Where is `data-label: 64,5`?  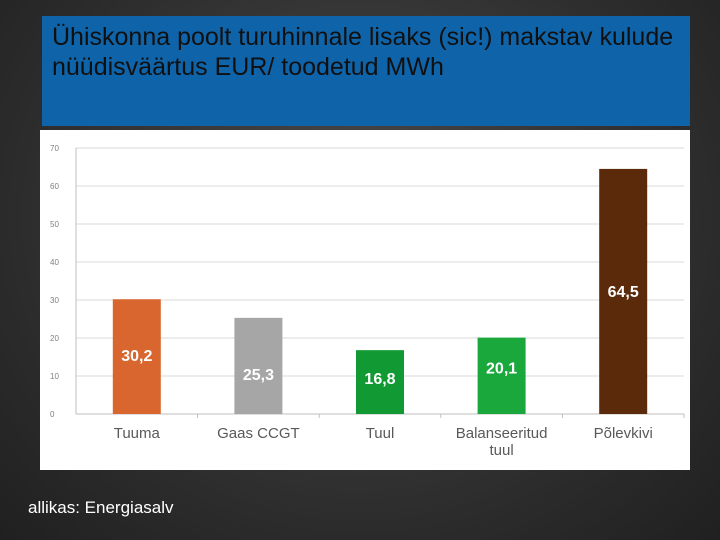 data-label: 64,5 is located at coordinates (623, 292).